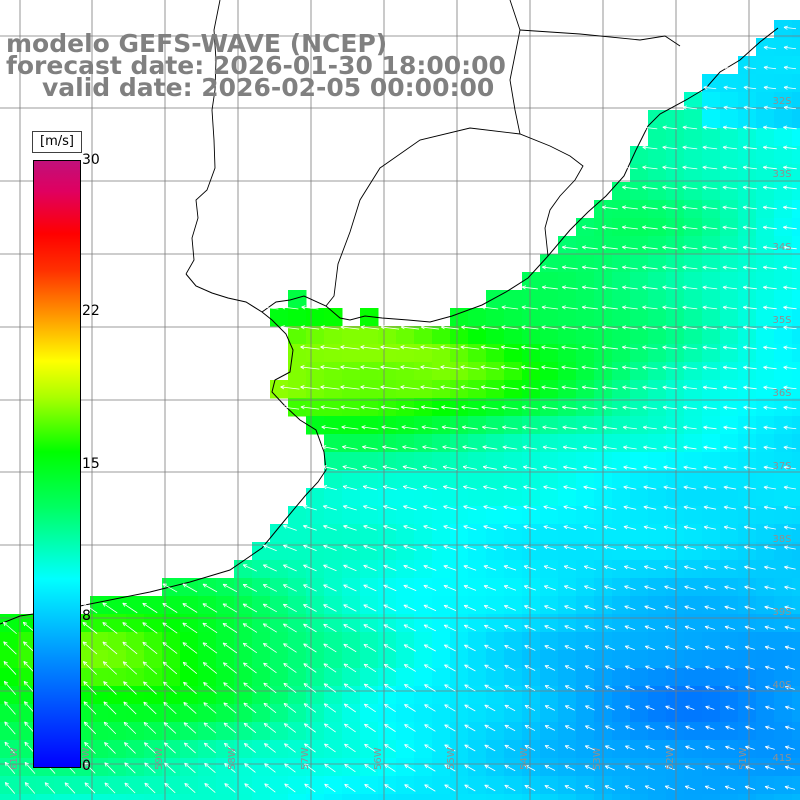 The height and width of the screenshot is (800, 800). Describe the element at coordinates (781, 466) in the screenshot. I see `latitude-label: 37S` at that location.